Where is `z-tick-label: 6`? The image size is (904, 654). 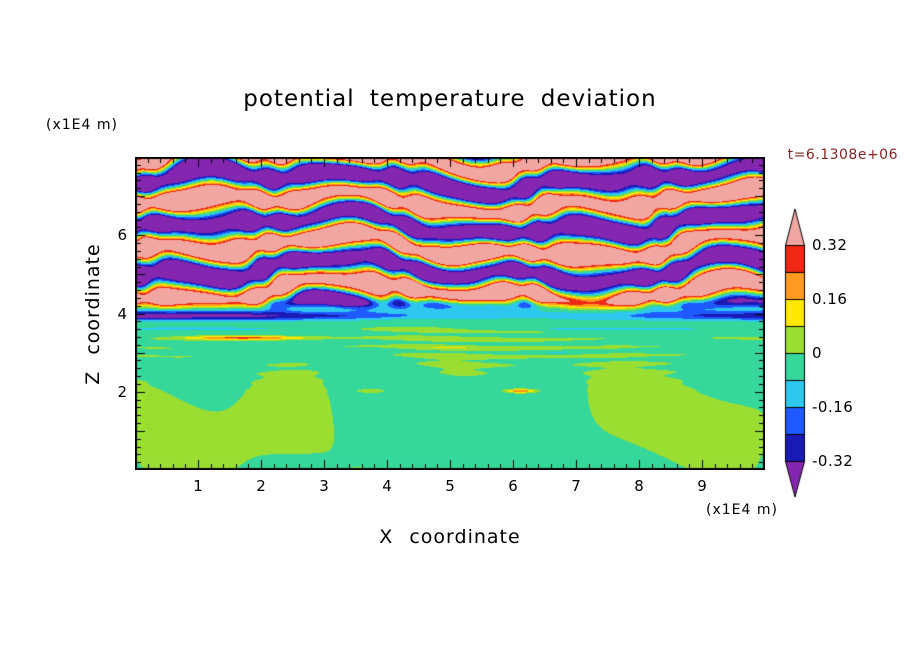
z-tick-label: 6 is located at coordinates (122, 235).